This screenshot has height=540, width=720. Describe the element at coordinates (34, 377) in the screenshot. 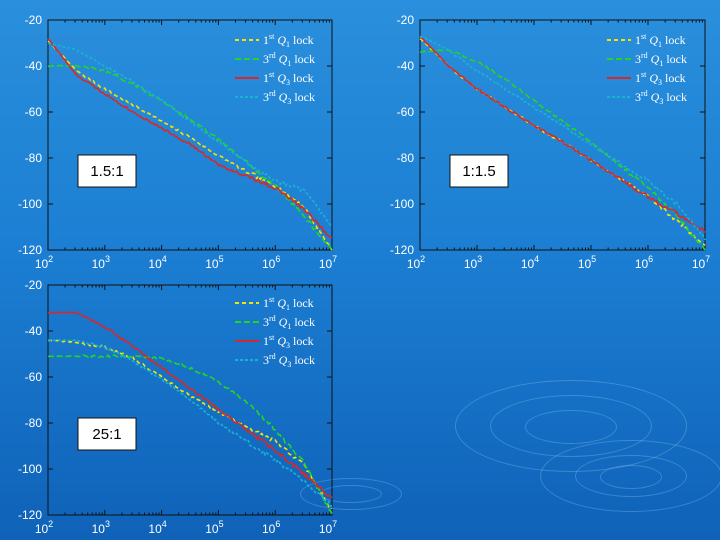

I see `chart3-y-tick-label: -60` at that location.